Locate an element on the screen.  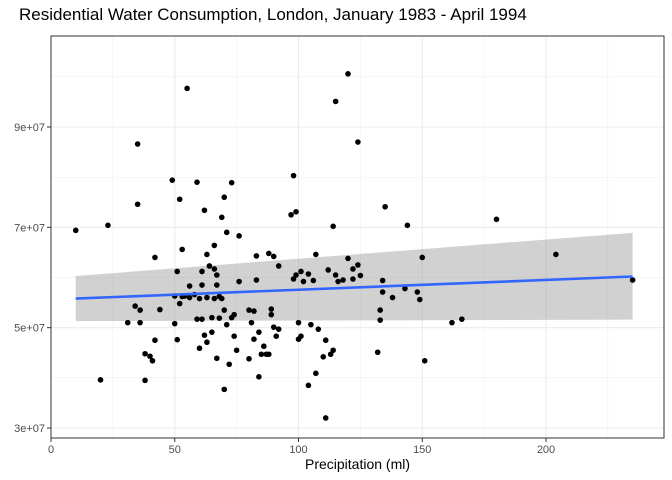
y-tick-label: 9e+07 is located at coordinates (29, 128).